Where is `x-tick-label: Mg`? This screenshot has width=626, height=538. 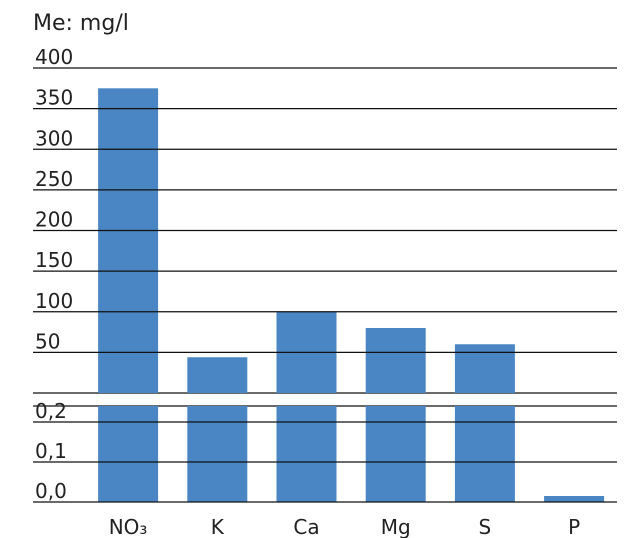
x-tick-label: Mg is located at coordinates (396, 526).